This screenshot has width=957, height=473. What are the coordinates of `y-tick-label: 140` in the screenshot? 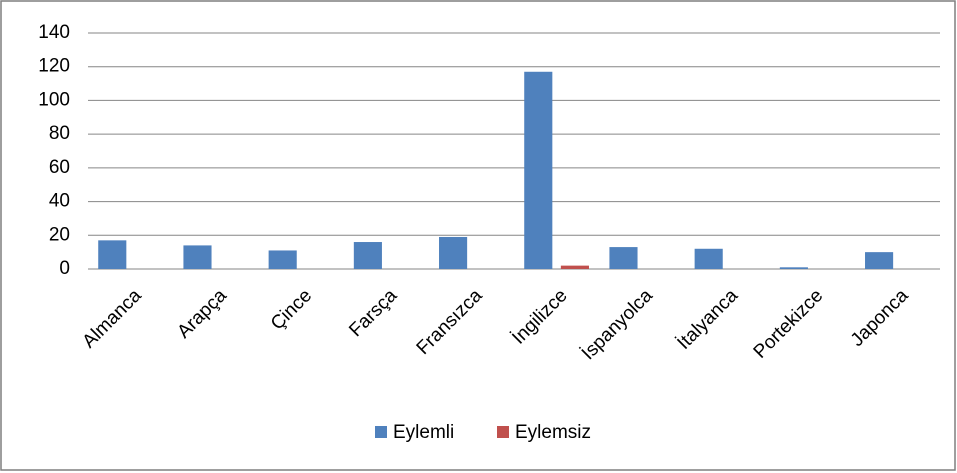 It's located at (54, 32).